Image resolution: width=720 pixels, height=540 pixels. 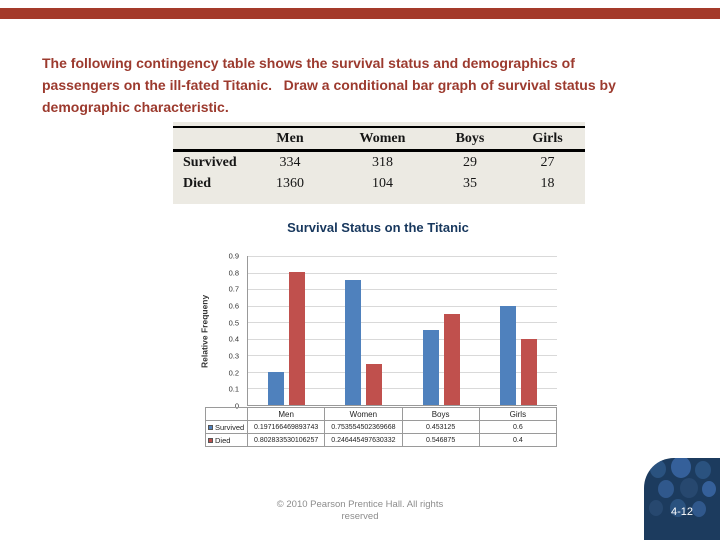 I want to click on y-axis-labels: 0 0.1 0.2 0.3 0.4 0.5 0.6 0.7 0.8 0.9, so click(x=228, y=331).